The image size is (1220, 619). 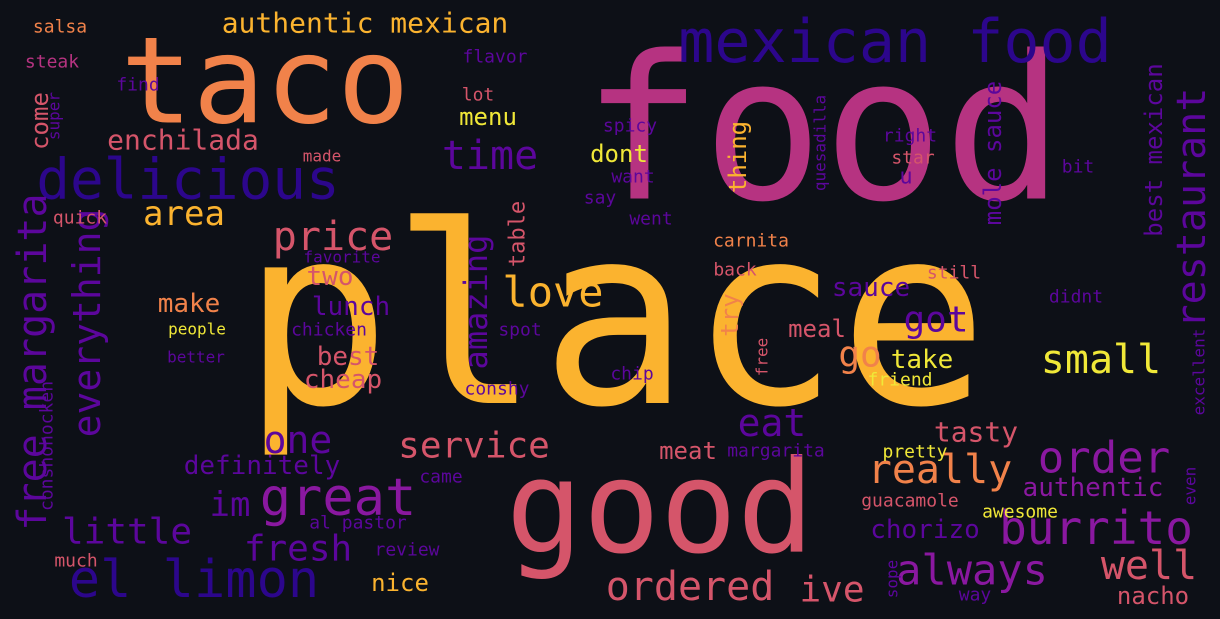 What do you see at coordinates (351, 307) in the screenshot?
I see `cloud-word-lunch: lunch` at bounding box center [351, 307].